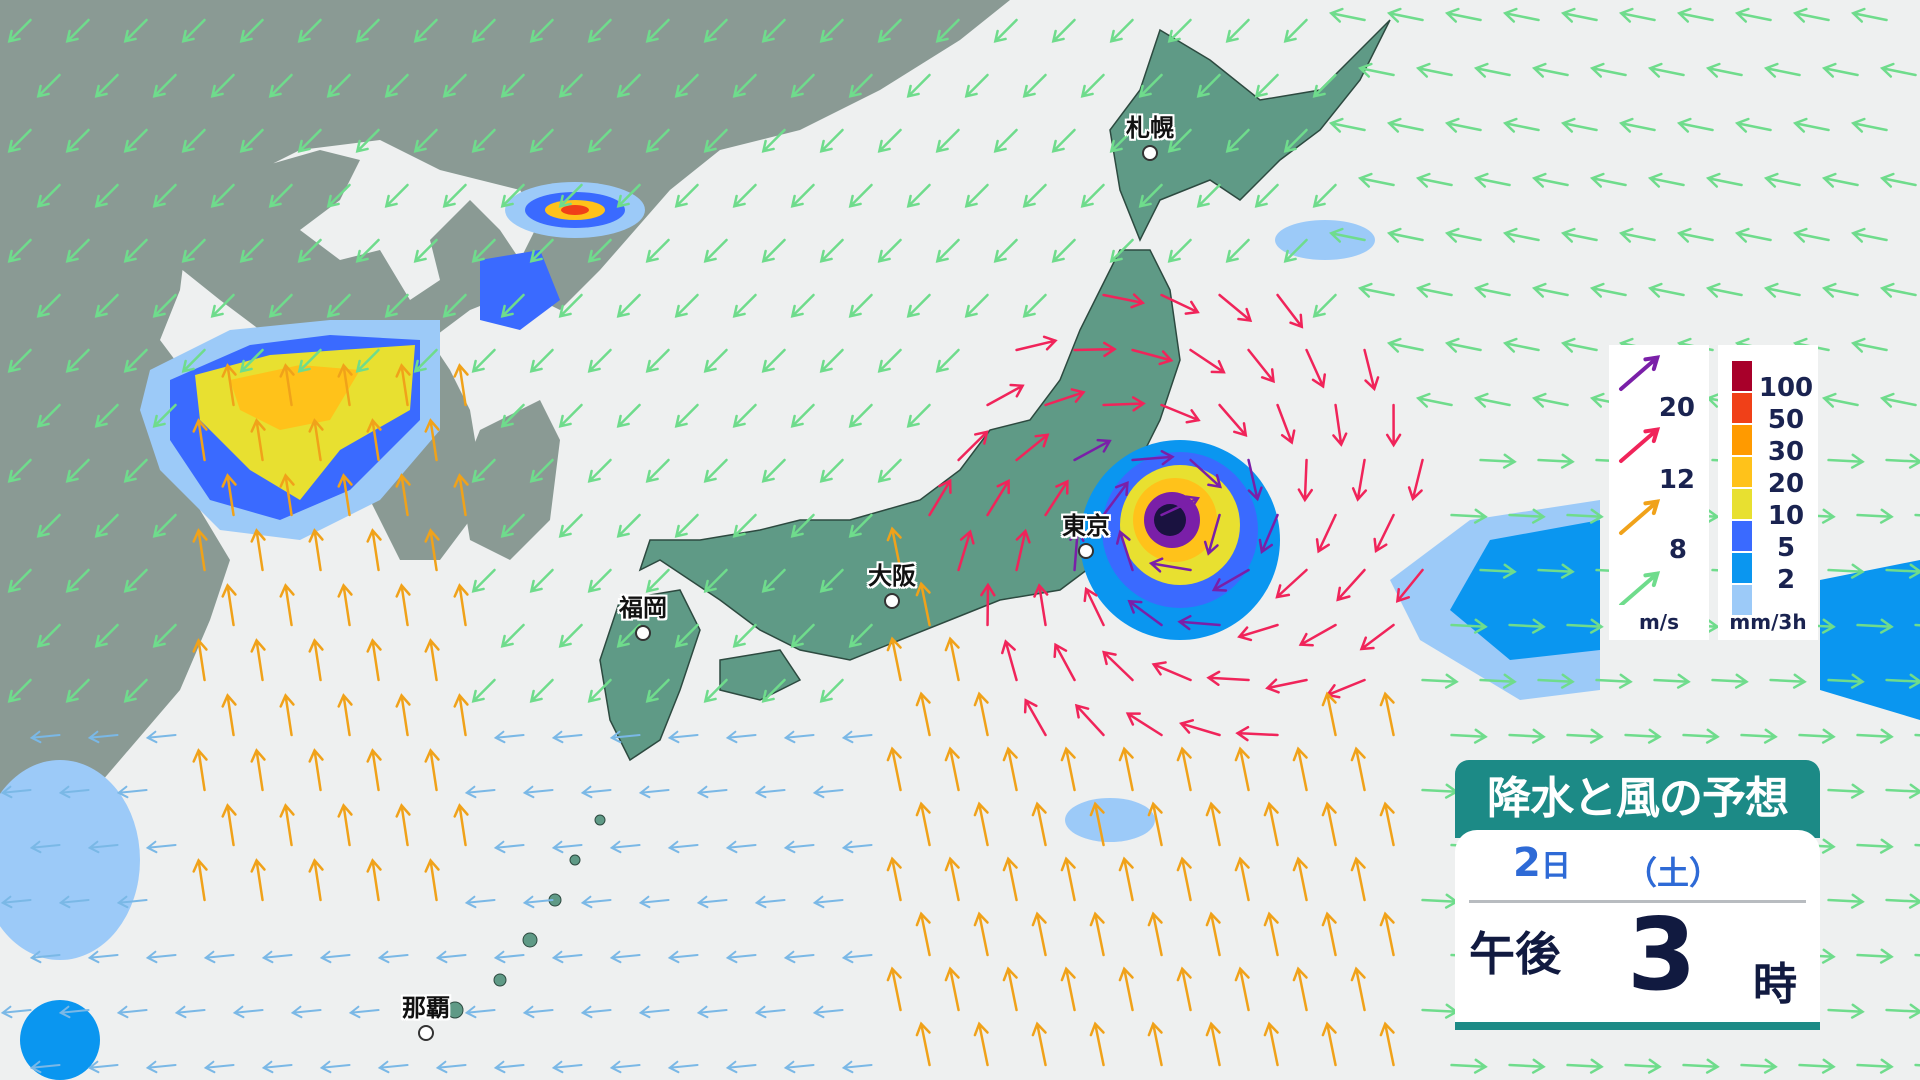 The image size is (1920, 1080). Describe the element at coordinates (1150, 153) in the screenshot. I see `city-marker` at that location.